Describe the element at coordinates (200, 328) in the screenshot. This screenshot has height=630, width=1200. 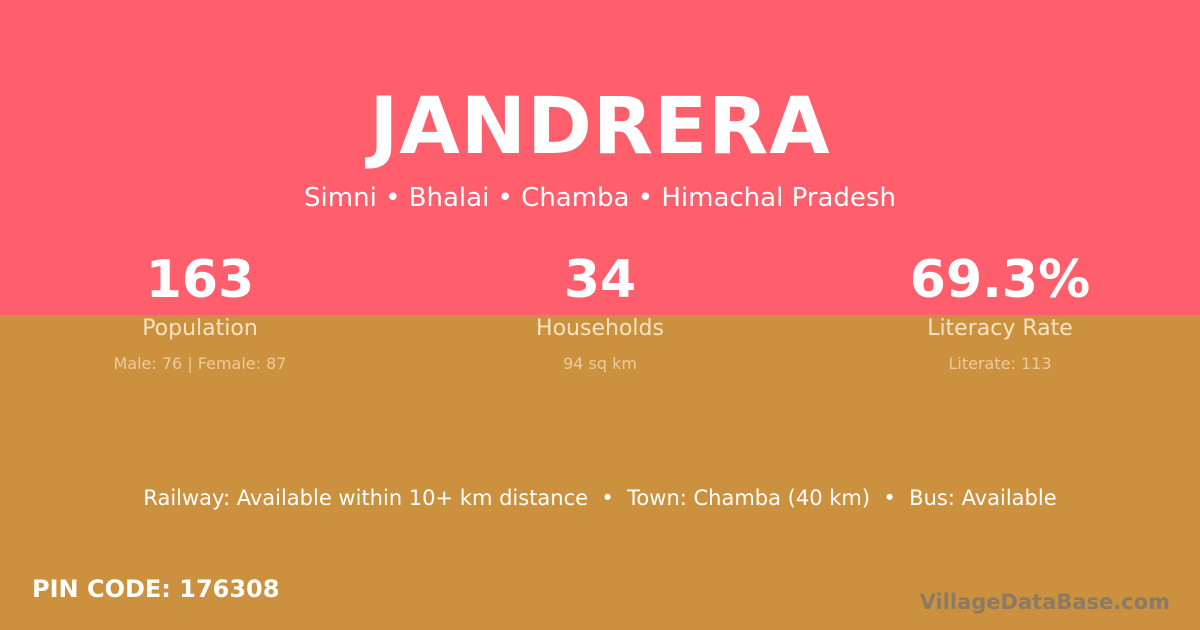
I see `stat-label: Population` at that location.